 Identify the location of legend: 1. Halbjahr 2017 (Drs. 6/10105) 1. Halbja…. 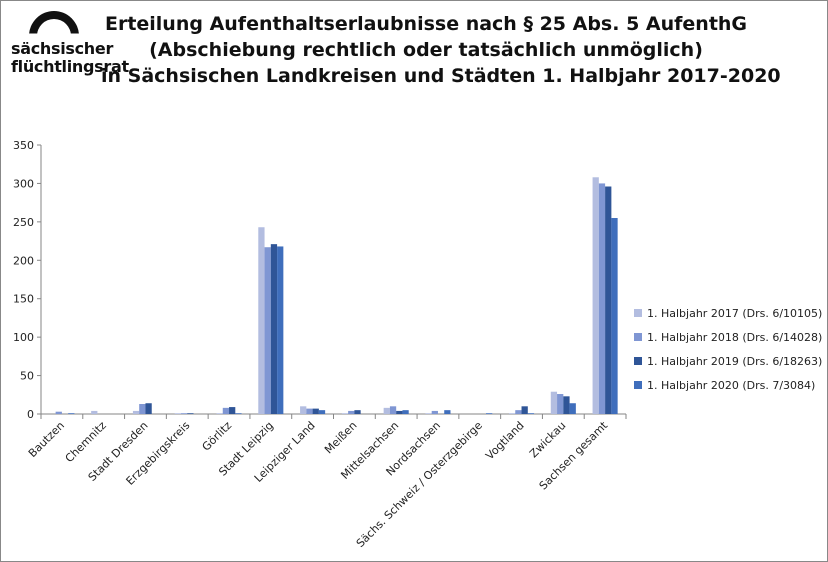
(728, 349).